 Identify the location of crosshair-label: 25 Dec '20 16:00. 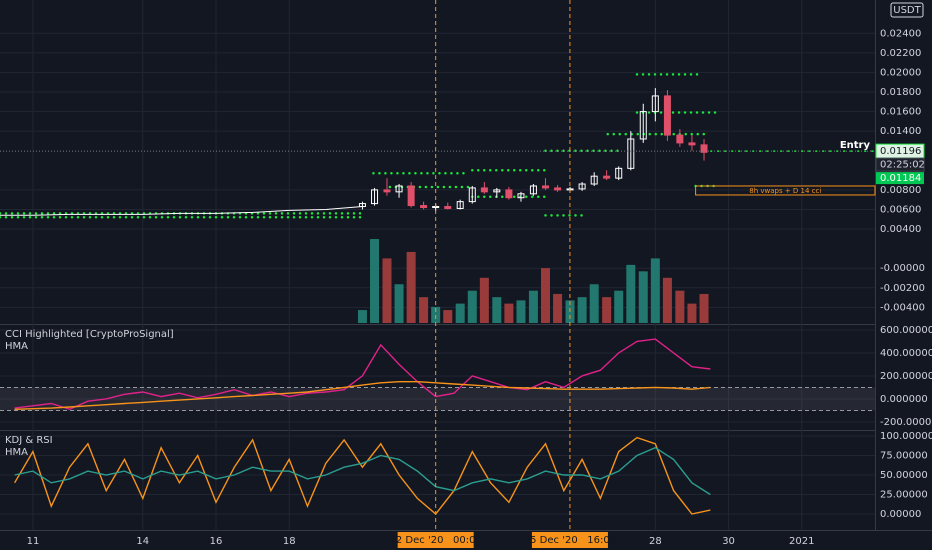
(570, 540).